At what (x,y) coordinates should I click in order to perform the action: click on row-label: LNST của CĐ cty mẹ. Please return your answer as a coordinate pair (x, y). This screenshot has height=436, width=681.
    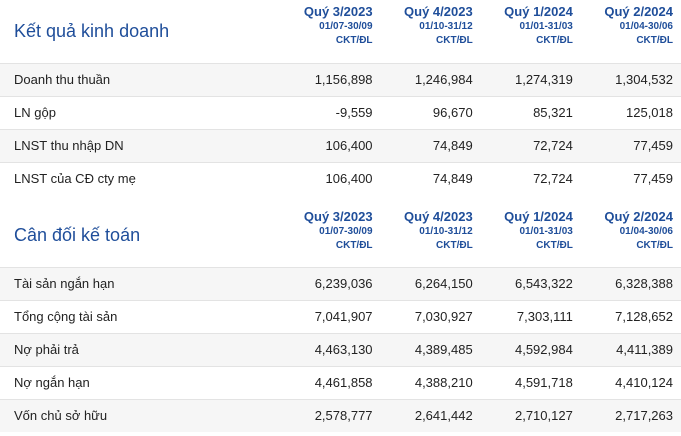
    Looking at the image, I should click on (75, 179).